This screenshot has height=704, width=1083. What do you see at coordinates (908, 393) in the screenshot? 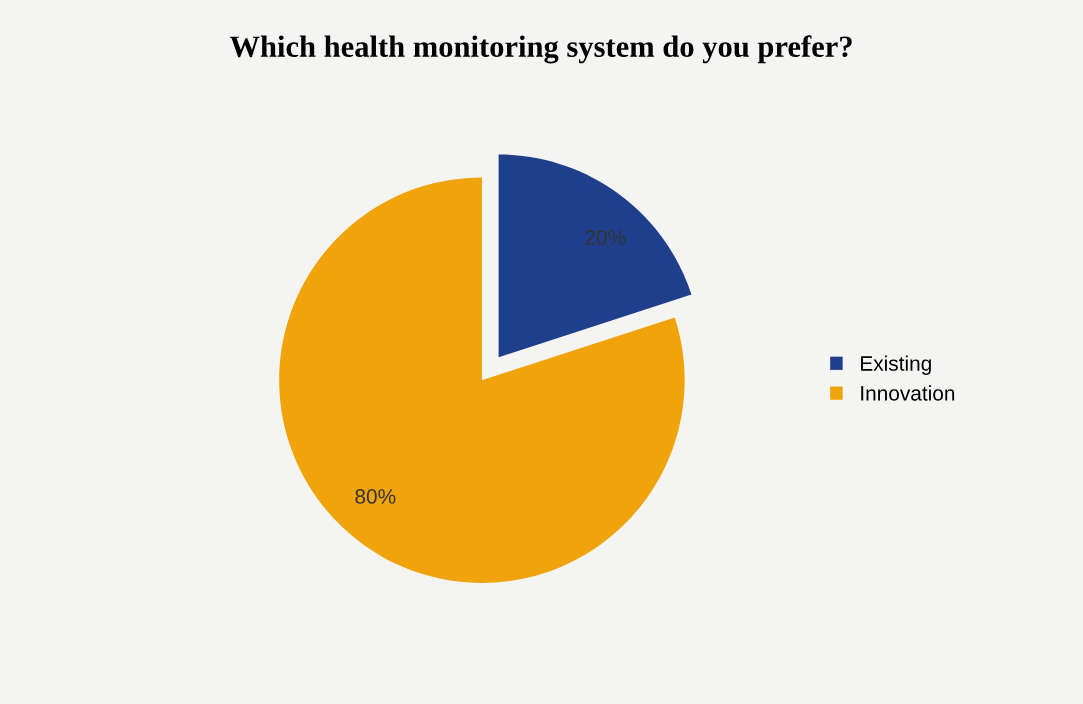
I see `legend-label: Innovation` at bounding box center [908, 393].